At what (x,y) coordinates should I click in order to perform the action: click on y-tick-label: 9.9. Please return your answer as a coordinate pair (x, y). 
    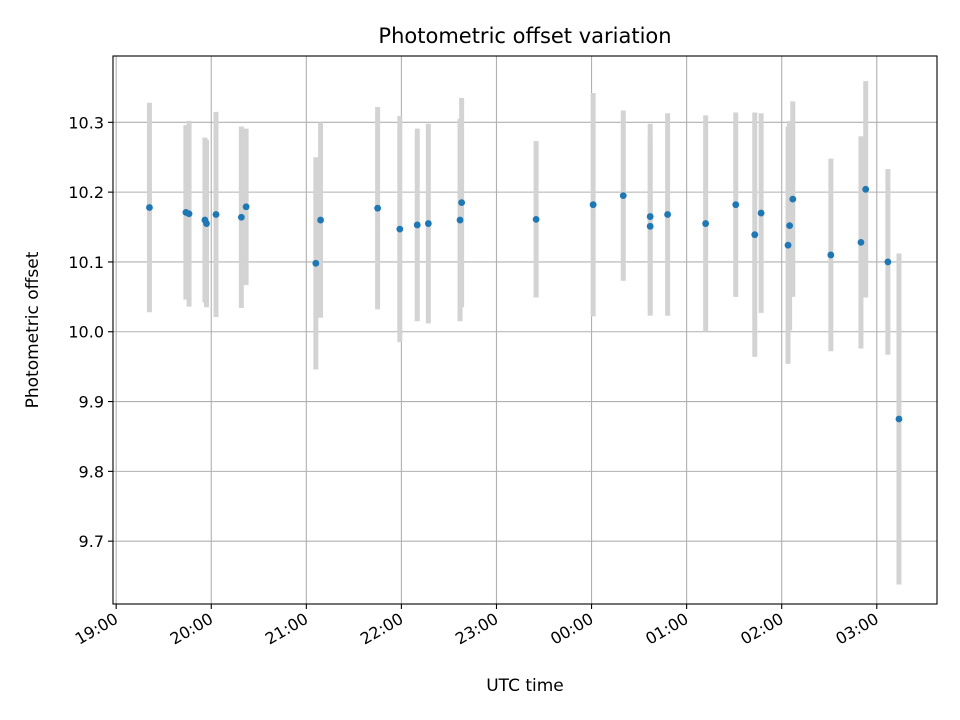
    Looking at the image, I should click on (91, 402).